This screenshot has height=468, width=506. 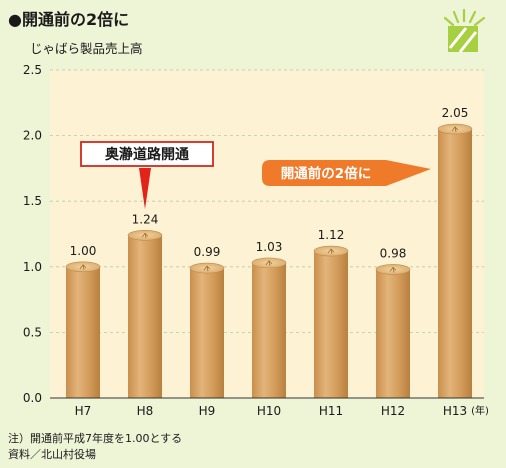 What do you see at coordinates (145, 189) in the screenshot?
I see `callout-arrow` at bounding box center [145, 189].